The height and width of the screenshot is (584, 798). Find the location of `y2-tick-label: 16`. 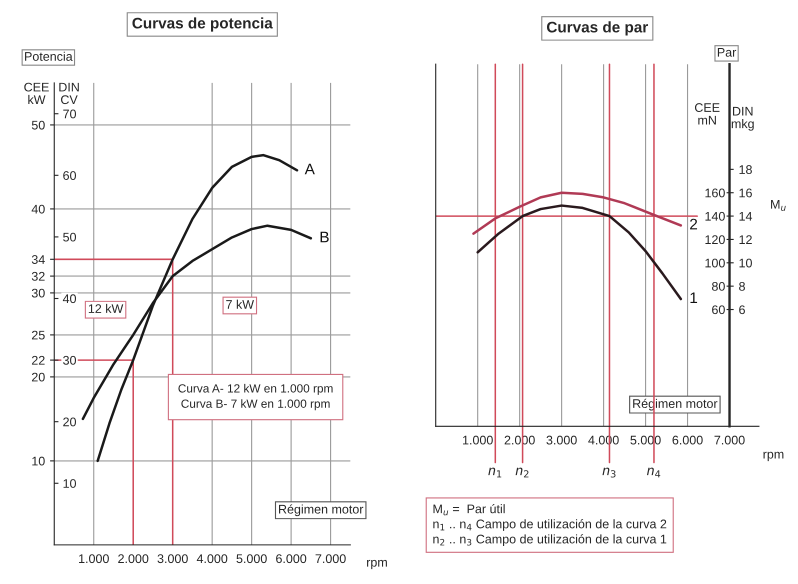

y2-tick-label: 16 is located at coordinates (746, 193).